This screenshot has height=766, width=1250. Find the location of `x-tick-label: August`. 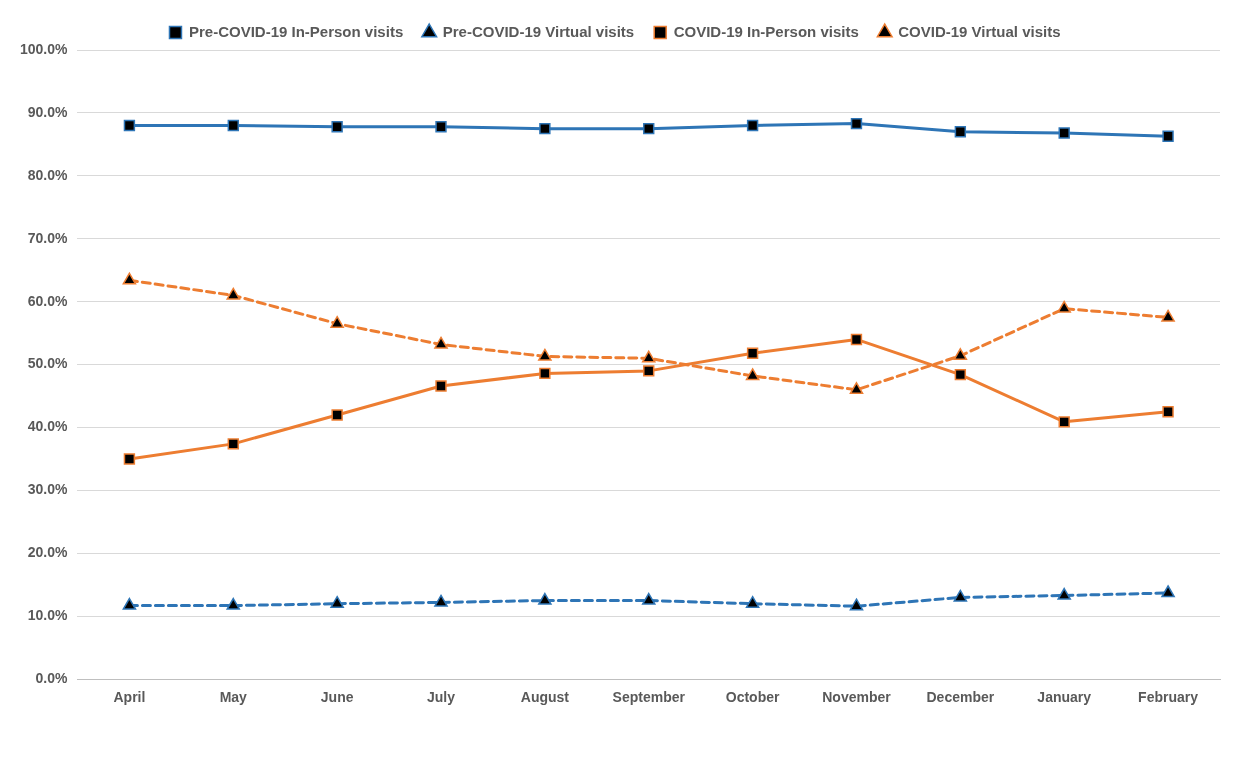

x-tick-label: August is located at coordinates (545, 697).